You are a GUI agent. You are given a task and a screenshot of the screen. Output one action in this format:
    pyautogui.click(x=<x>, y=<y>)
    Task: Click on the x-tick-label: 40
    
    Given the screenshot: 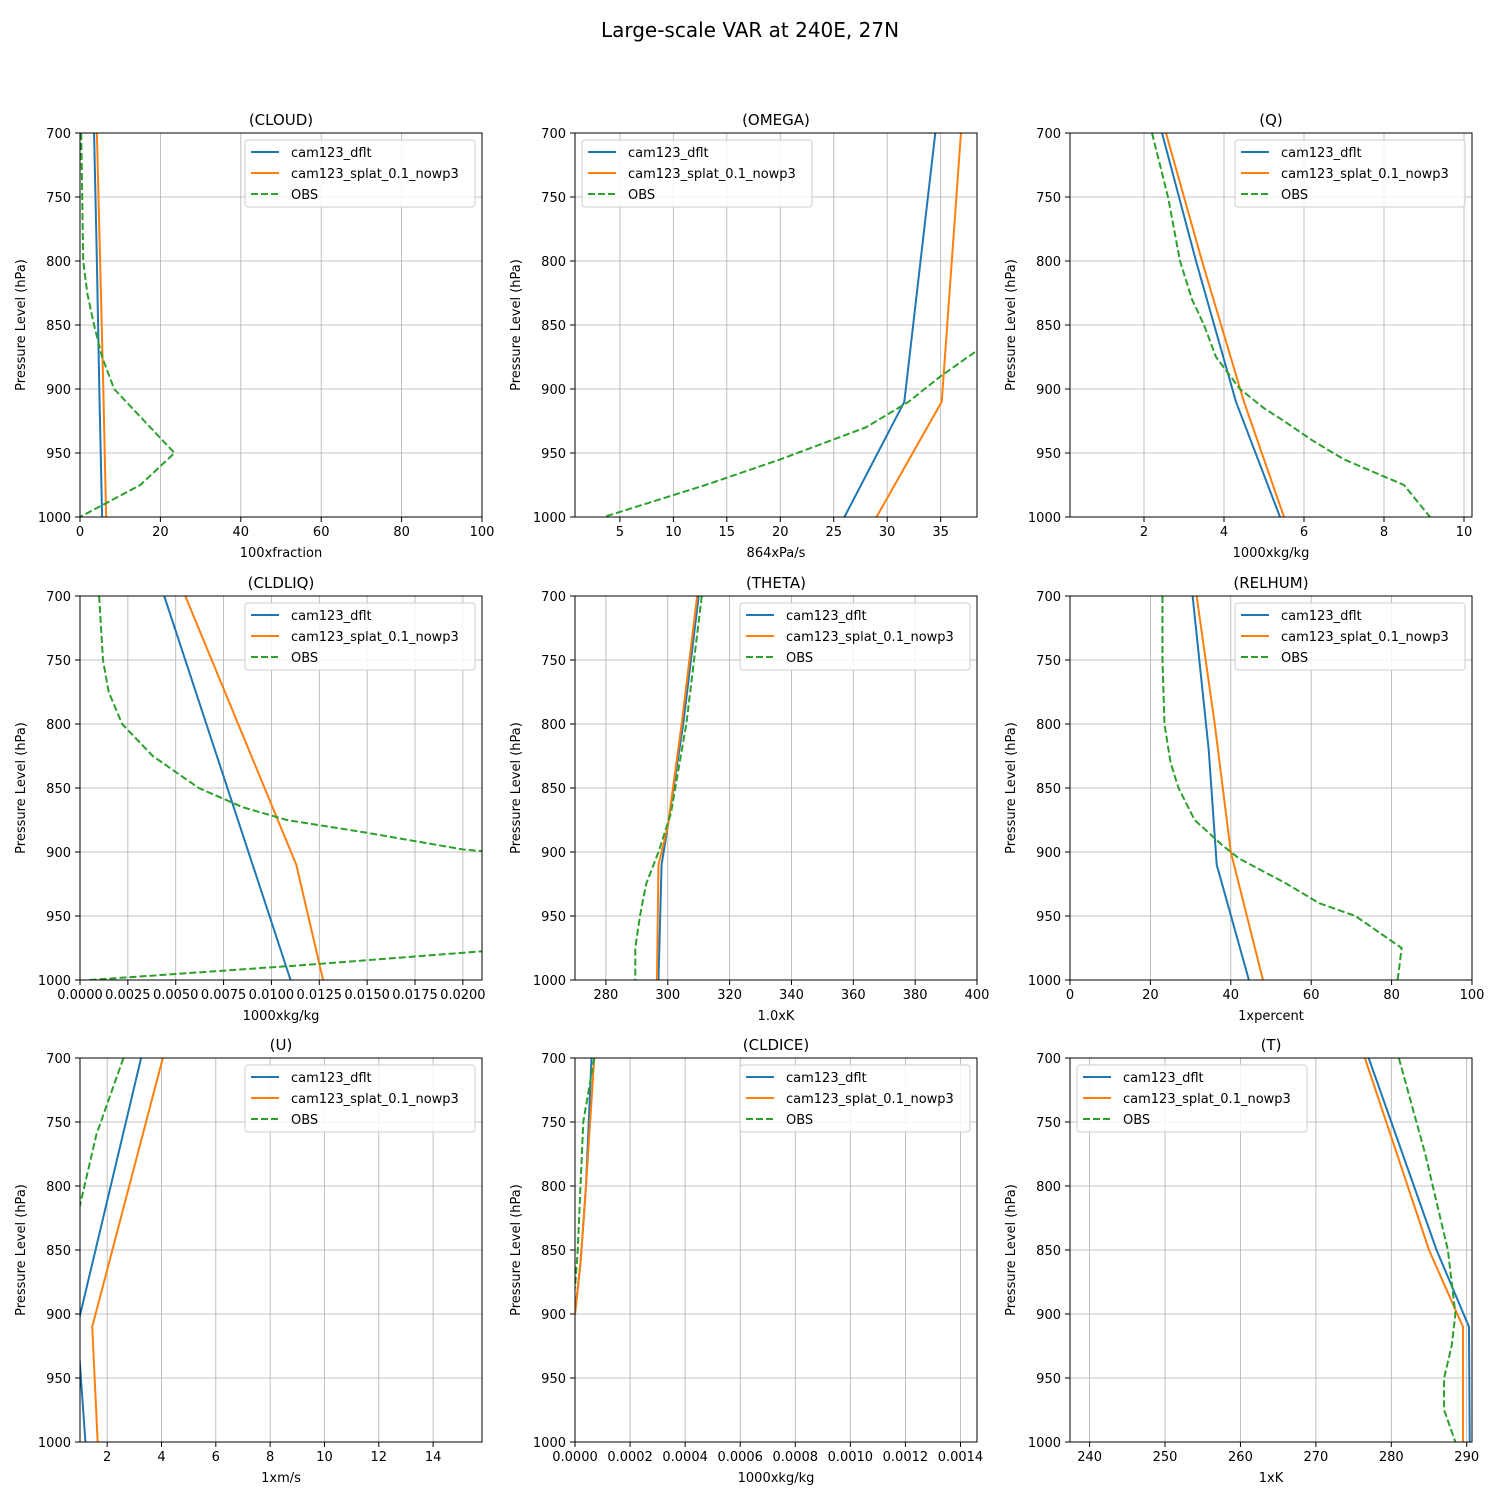 What is the action you would take?
    pyautogui.click(x=1231, y=995)
    